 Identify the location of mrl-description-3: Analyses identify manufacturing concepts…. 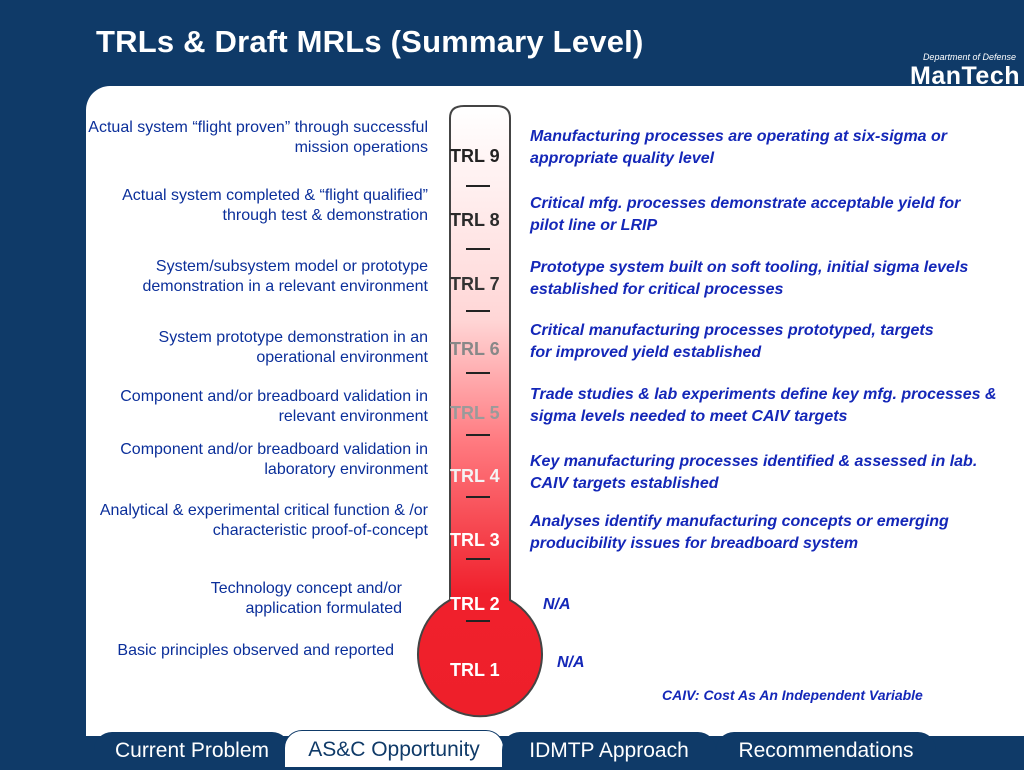
(739, 532).